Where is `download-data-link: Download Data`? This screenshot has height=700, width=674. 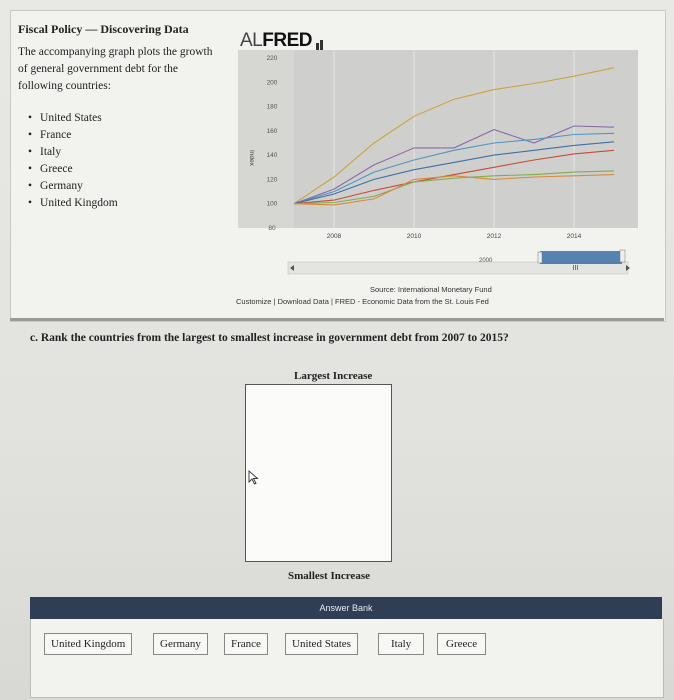 download-data-link: Download Data is located at coordinates (303, 301).